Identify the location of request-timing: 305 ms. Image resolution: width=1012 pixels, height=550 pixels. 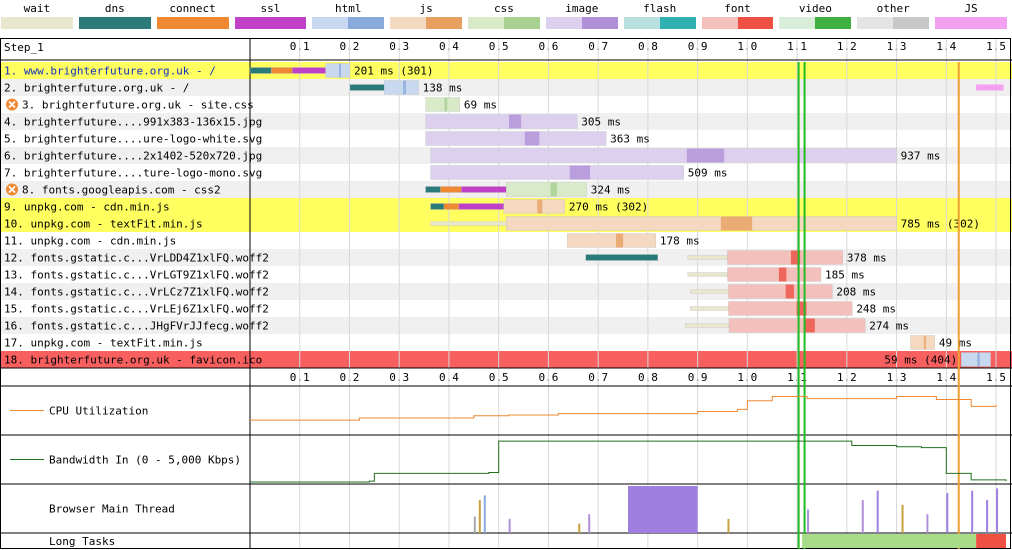
(601, 122).